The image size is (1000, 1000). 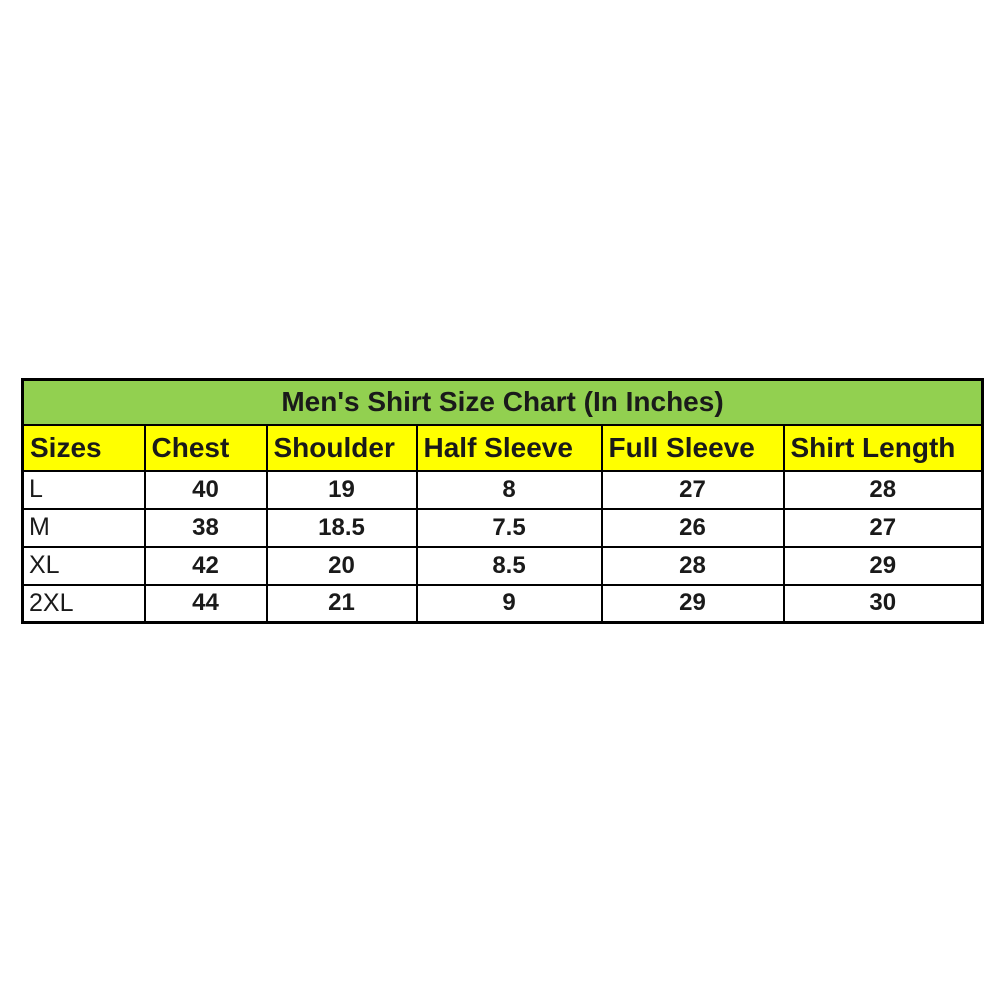 I want to click on measurement-cell: 42, so click(x=205, y=565).